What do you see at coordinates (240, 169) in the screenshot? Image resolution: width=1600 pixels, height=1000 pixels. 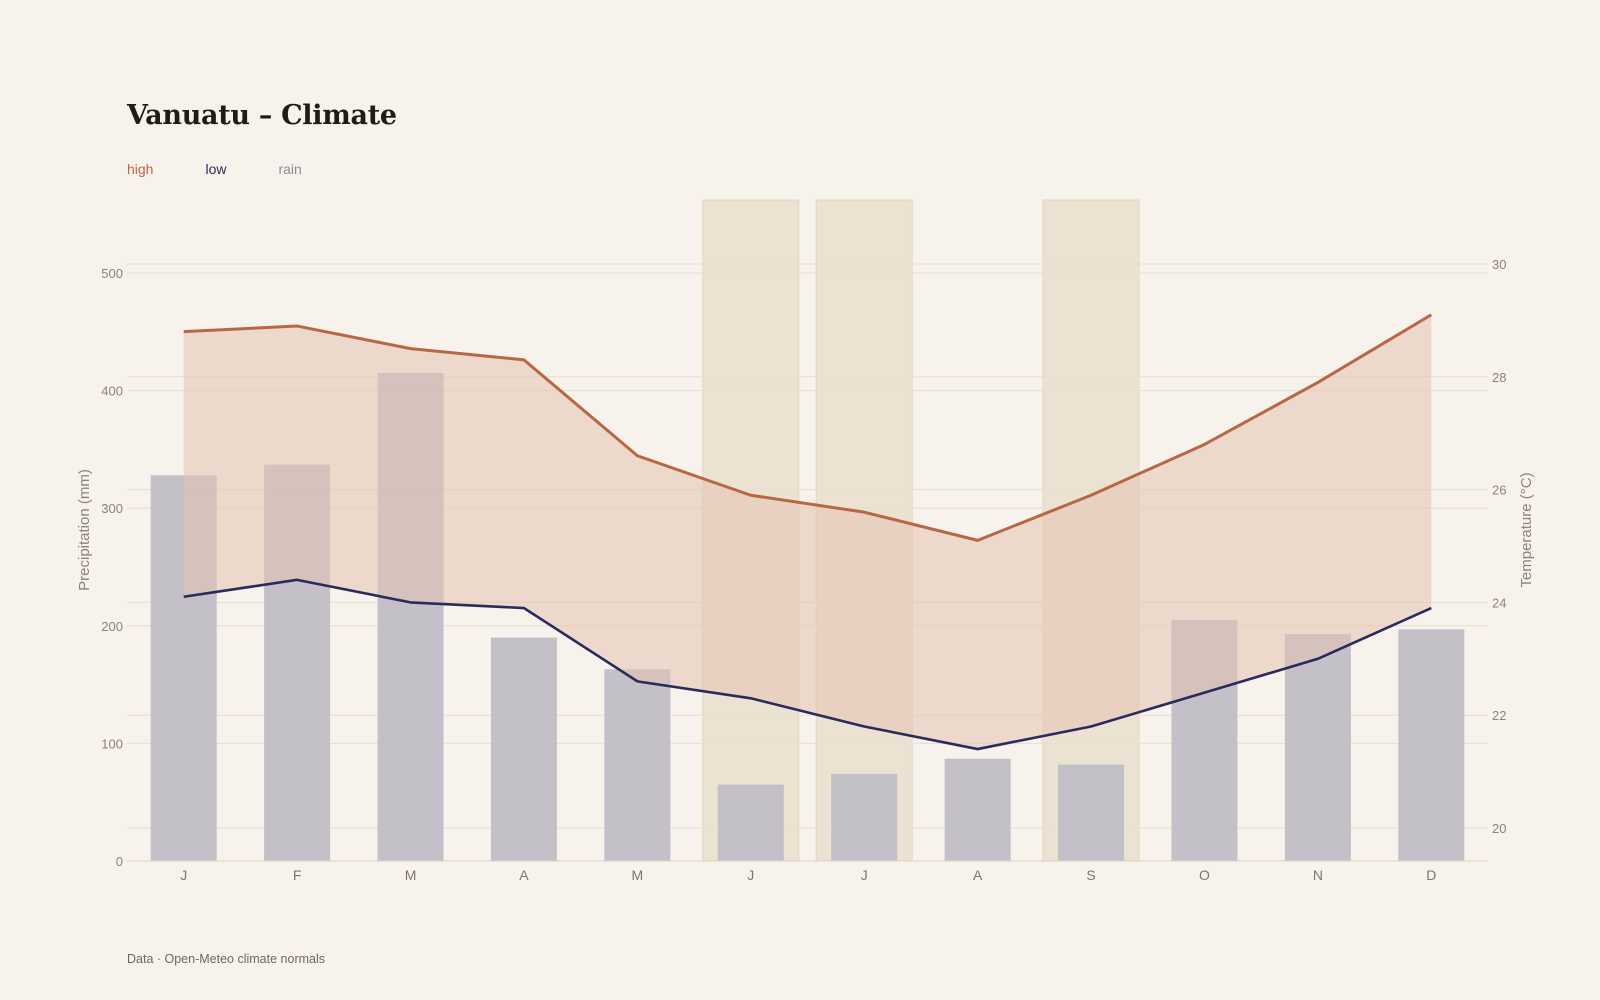 I see `legend: high low rain` at bounding box center [240, 169].